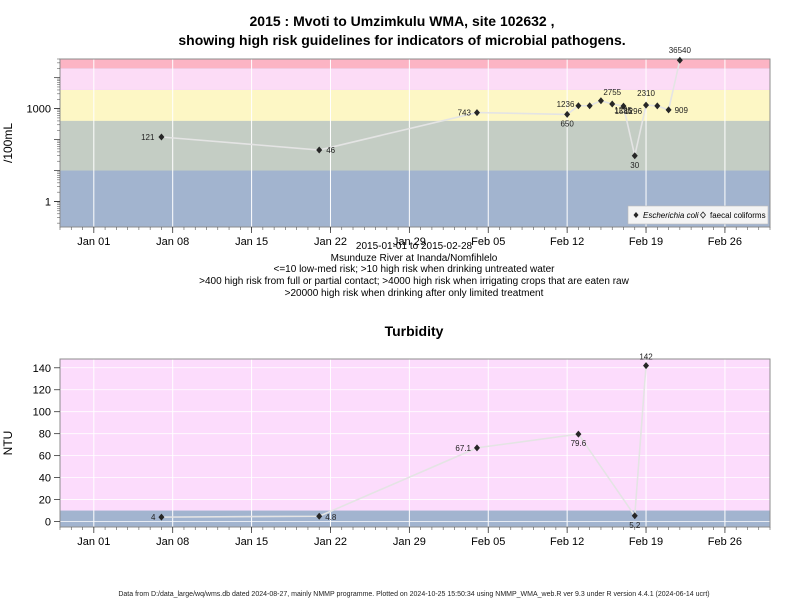 The image size is (800, 600). I want to click on data-label: 4.8, so click(331, 517).